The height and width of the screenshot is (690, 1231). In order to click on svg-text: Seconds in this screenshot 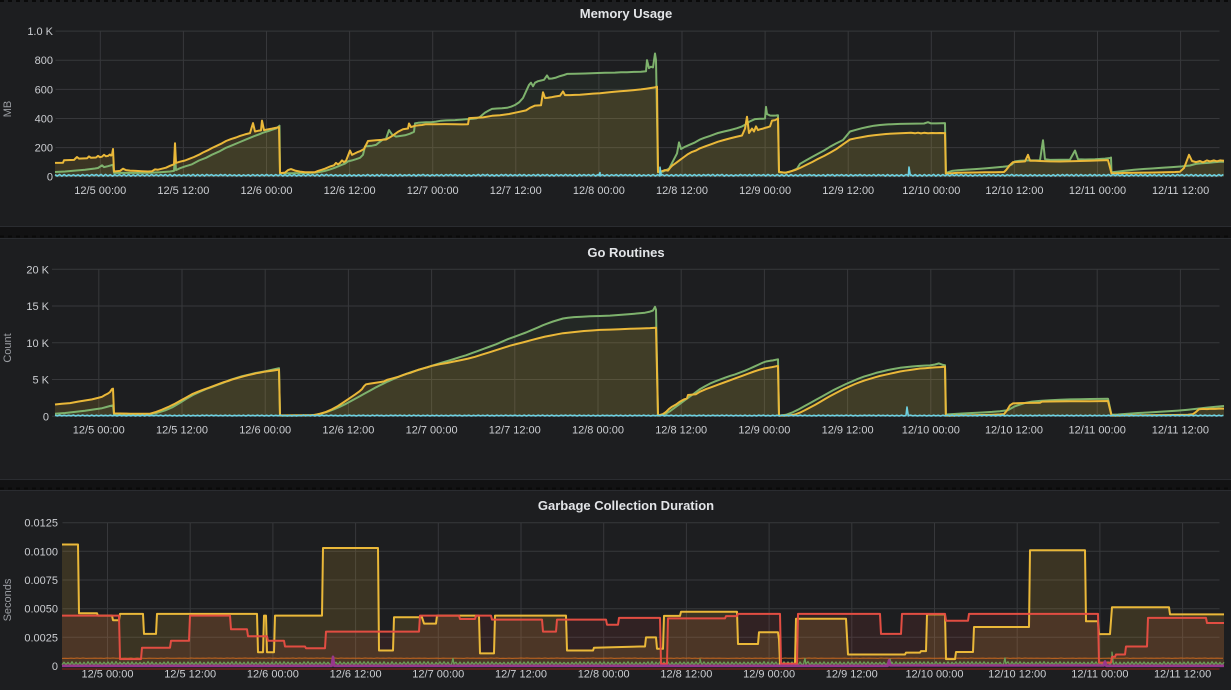, I will do `click(8, 599)`.